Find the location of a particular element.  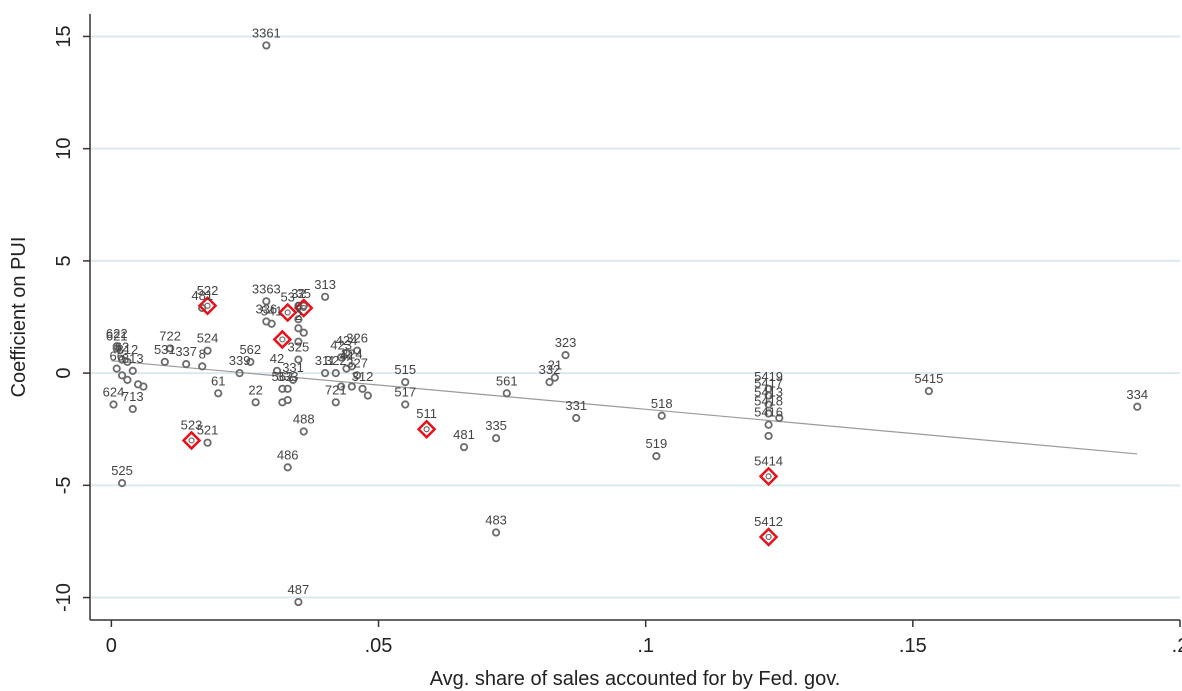

y-tick-label: 5 is located at coordinates (64, 260).